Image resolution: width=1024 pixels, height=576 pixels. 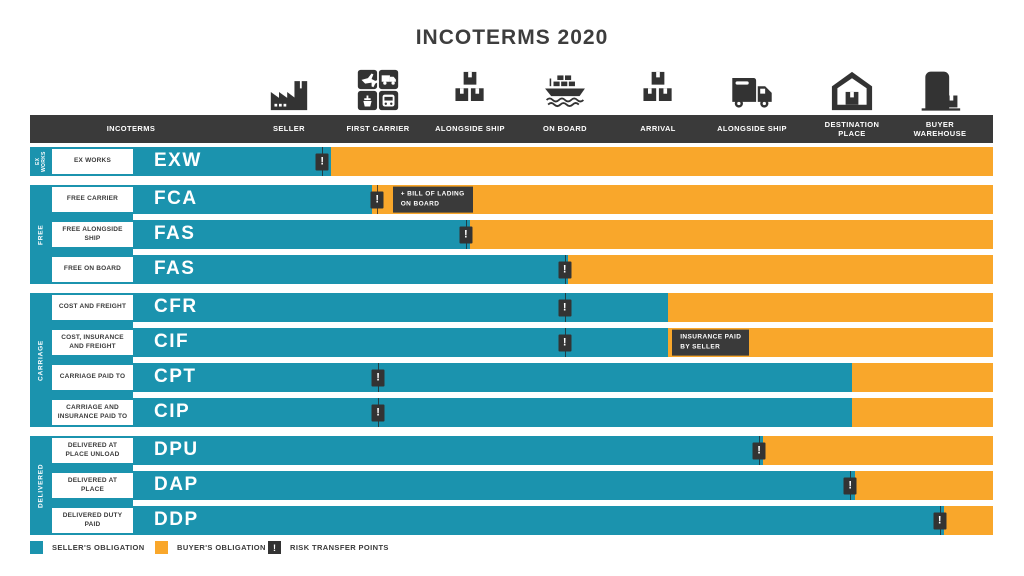 I want to click on incoterm-row-cfr: COST AND FREIGHT CFR !, so click(x=511, y=307).